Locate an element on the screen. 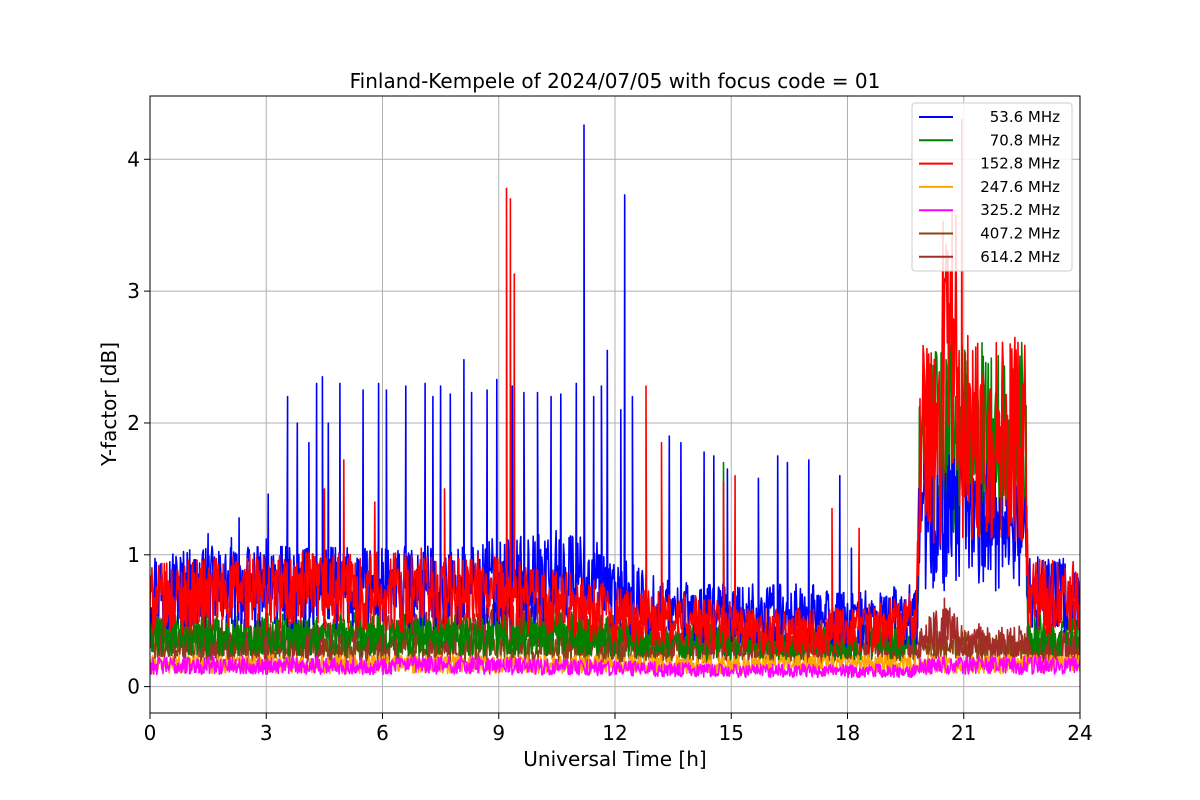  y-tick-label: 4 is located at coordinates (133, 159).